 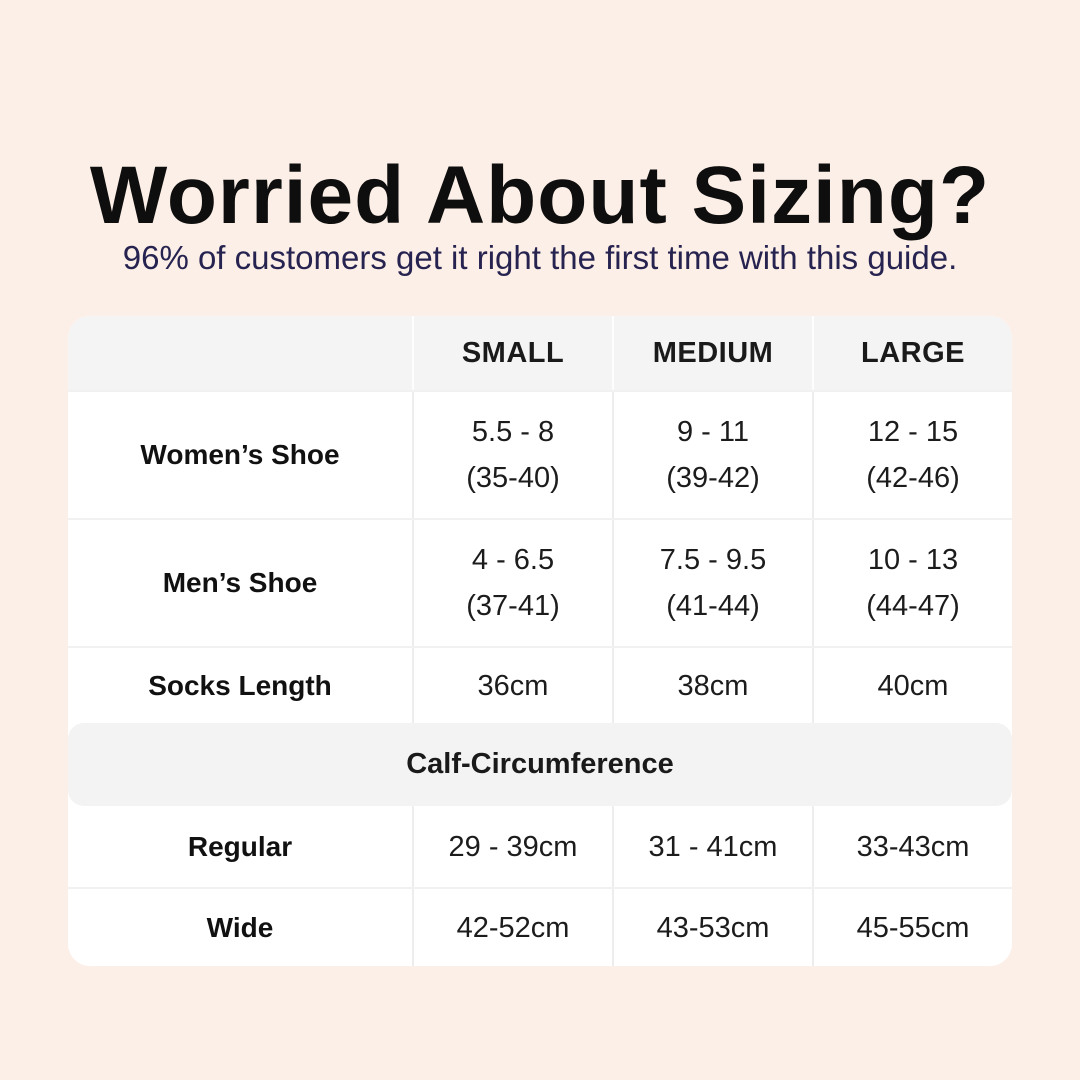 What do you see at coordinates (513, 478) in the screenshot?
I see `cell-value-line: (35-40)` at bounding box center [513, 478].